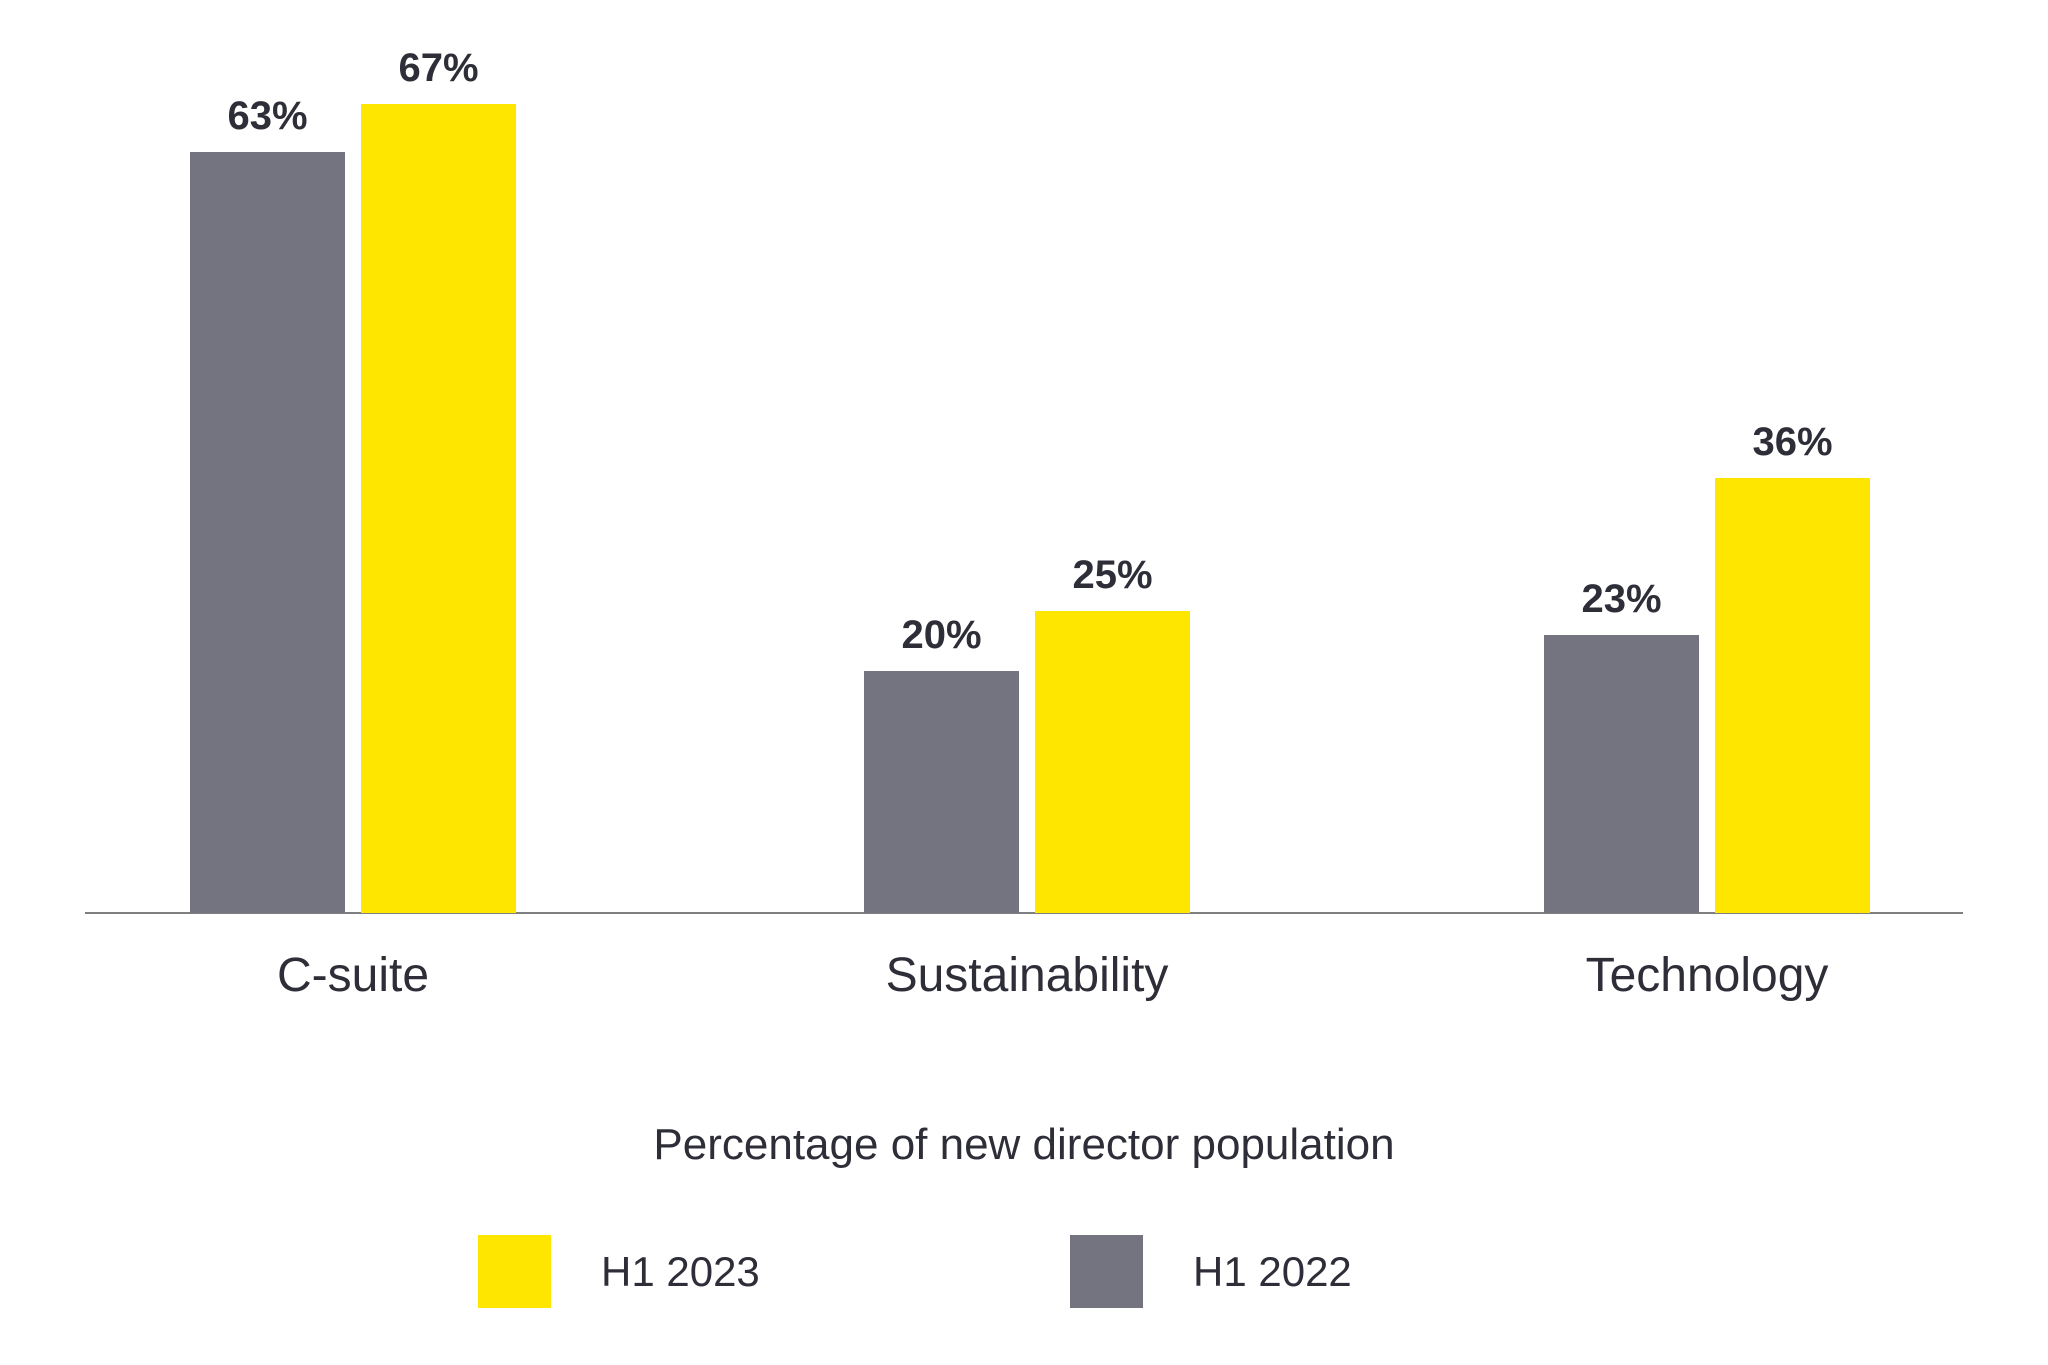 The width and height of the screenshot is (2048, 1365). What do you see at coordinates (438, 68) in the screenshot?
I see `value-label-h1-2023-c-suite: 67%` at bounding box center [438, 68].